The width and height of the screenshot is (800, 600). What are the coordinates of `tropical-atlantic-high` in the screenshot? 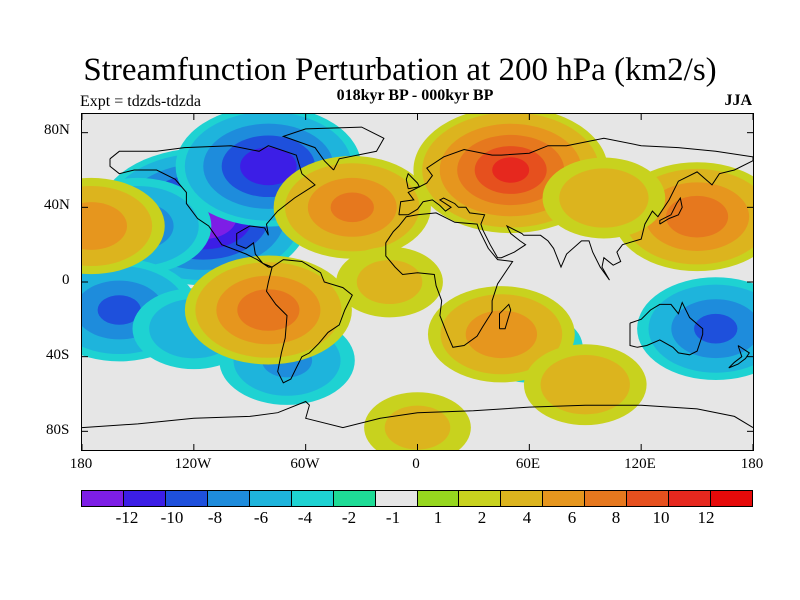 It's located at (389, 282).